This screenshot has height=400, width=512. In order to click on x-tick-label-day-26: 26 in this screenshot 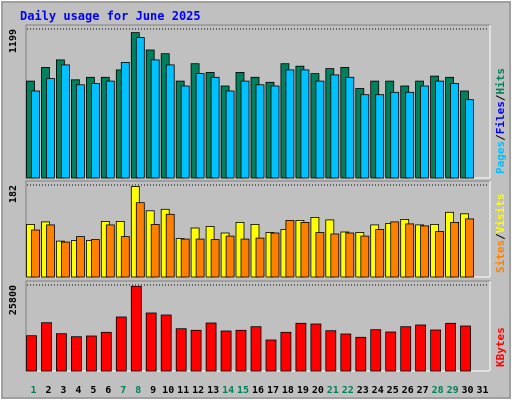, I will do `click(408, 390)`.